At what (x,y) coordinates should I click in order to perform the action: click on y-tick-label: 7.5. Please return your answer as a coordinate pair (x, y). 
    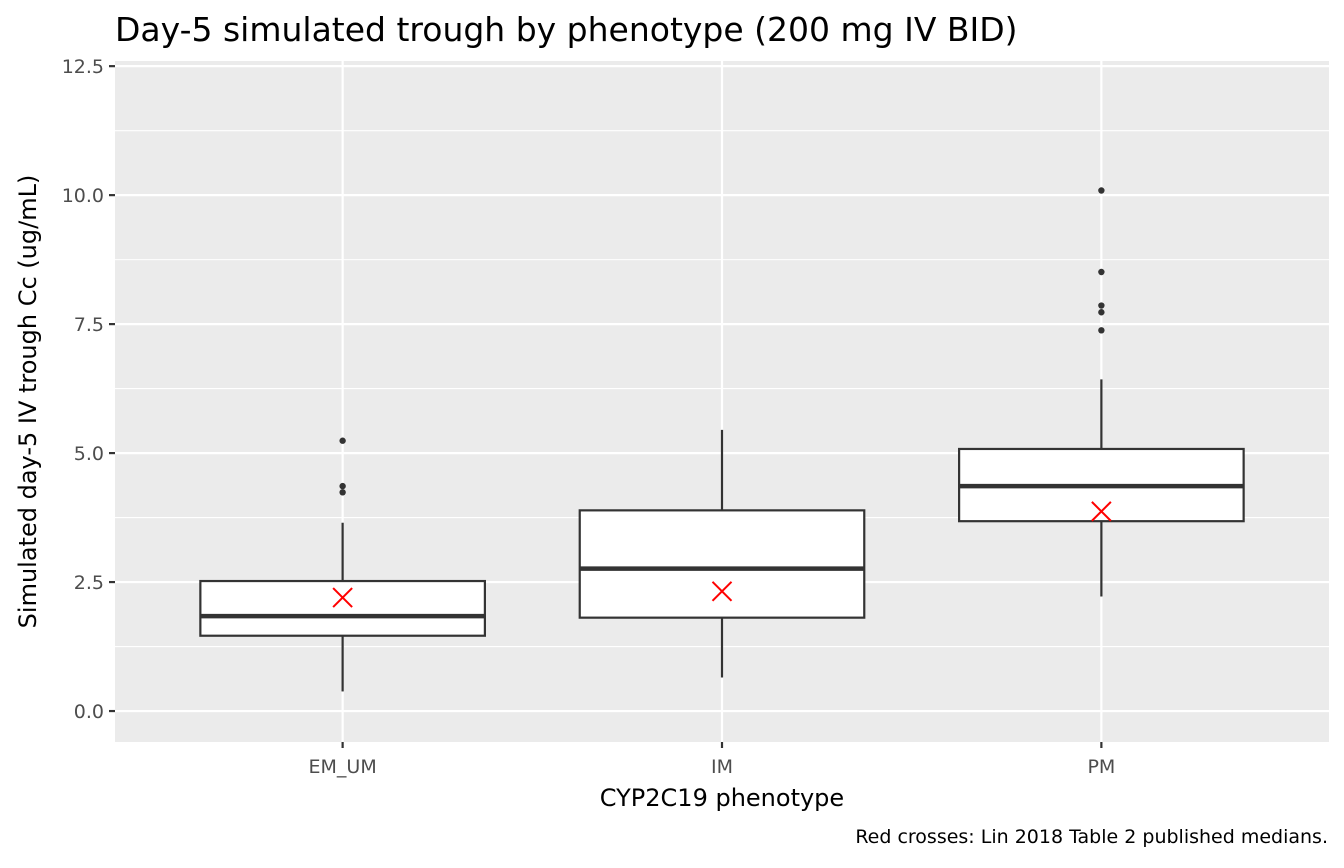
    Looking at the image, I should click on (89, 325).